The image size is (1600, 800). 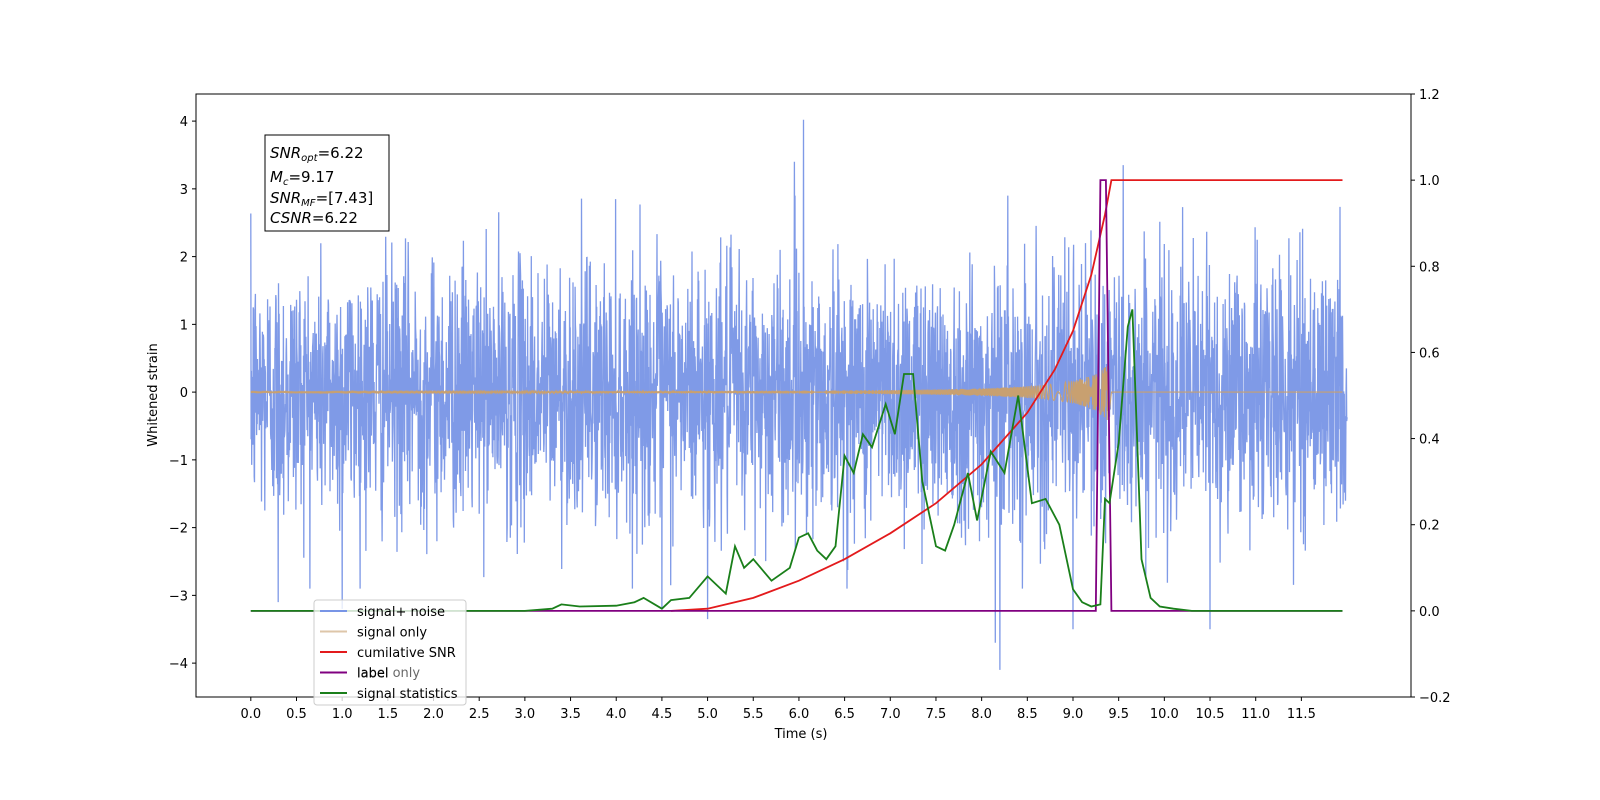 I want to click on info-snr-mf-base: SNR, so click(x=285, y=198).